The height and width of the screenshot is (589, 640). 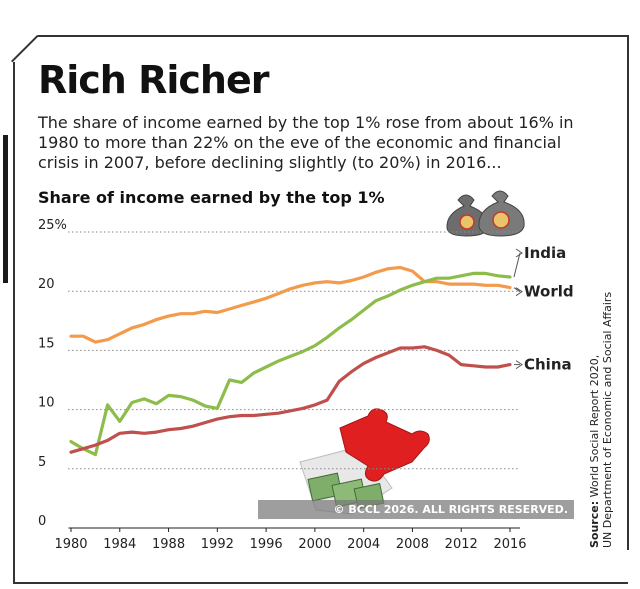 I want to click on leader-arrow-world, so click(x=519, y=292).